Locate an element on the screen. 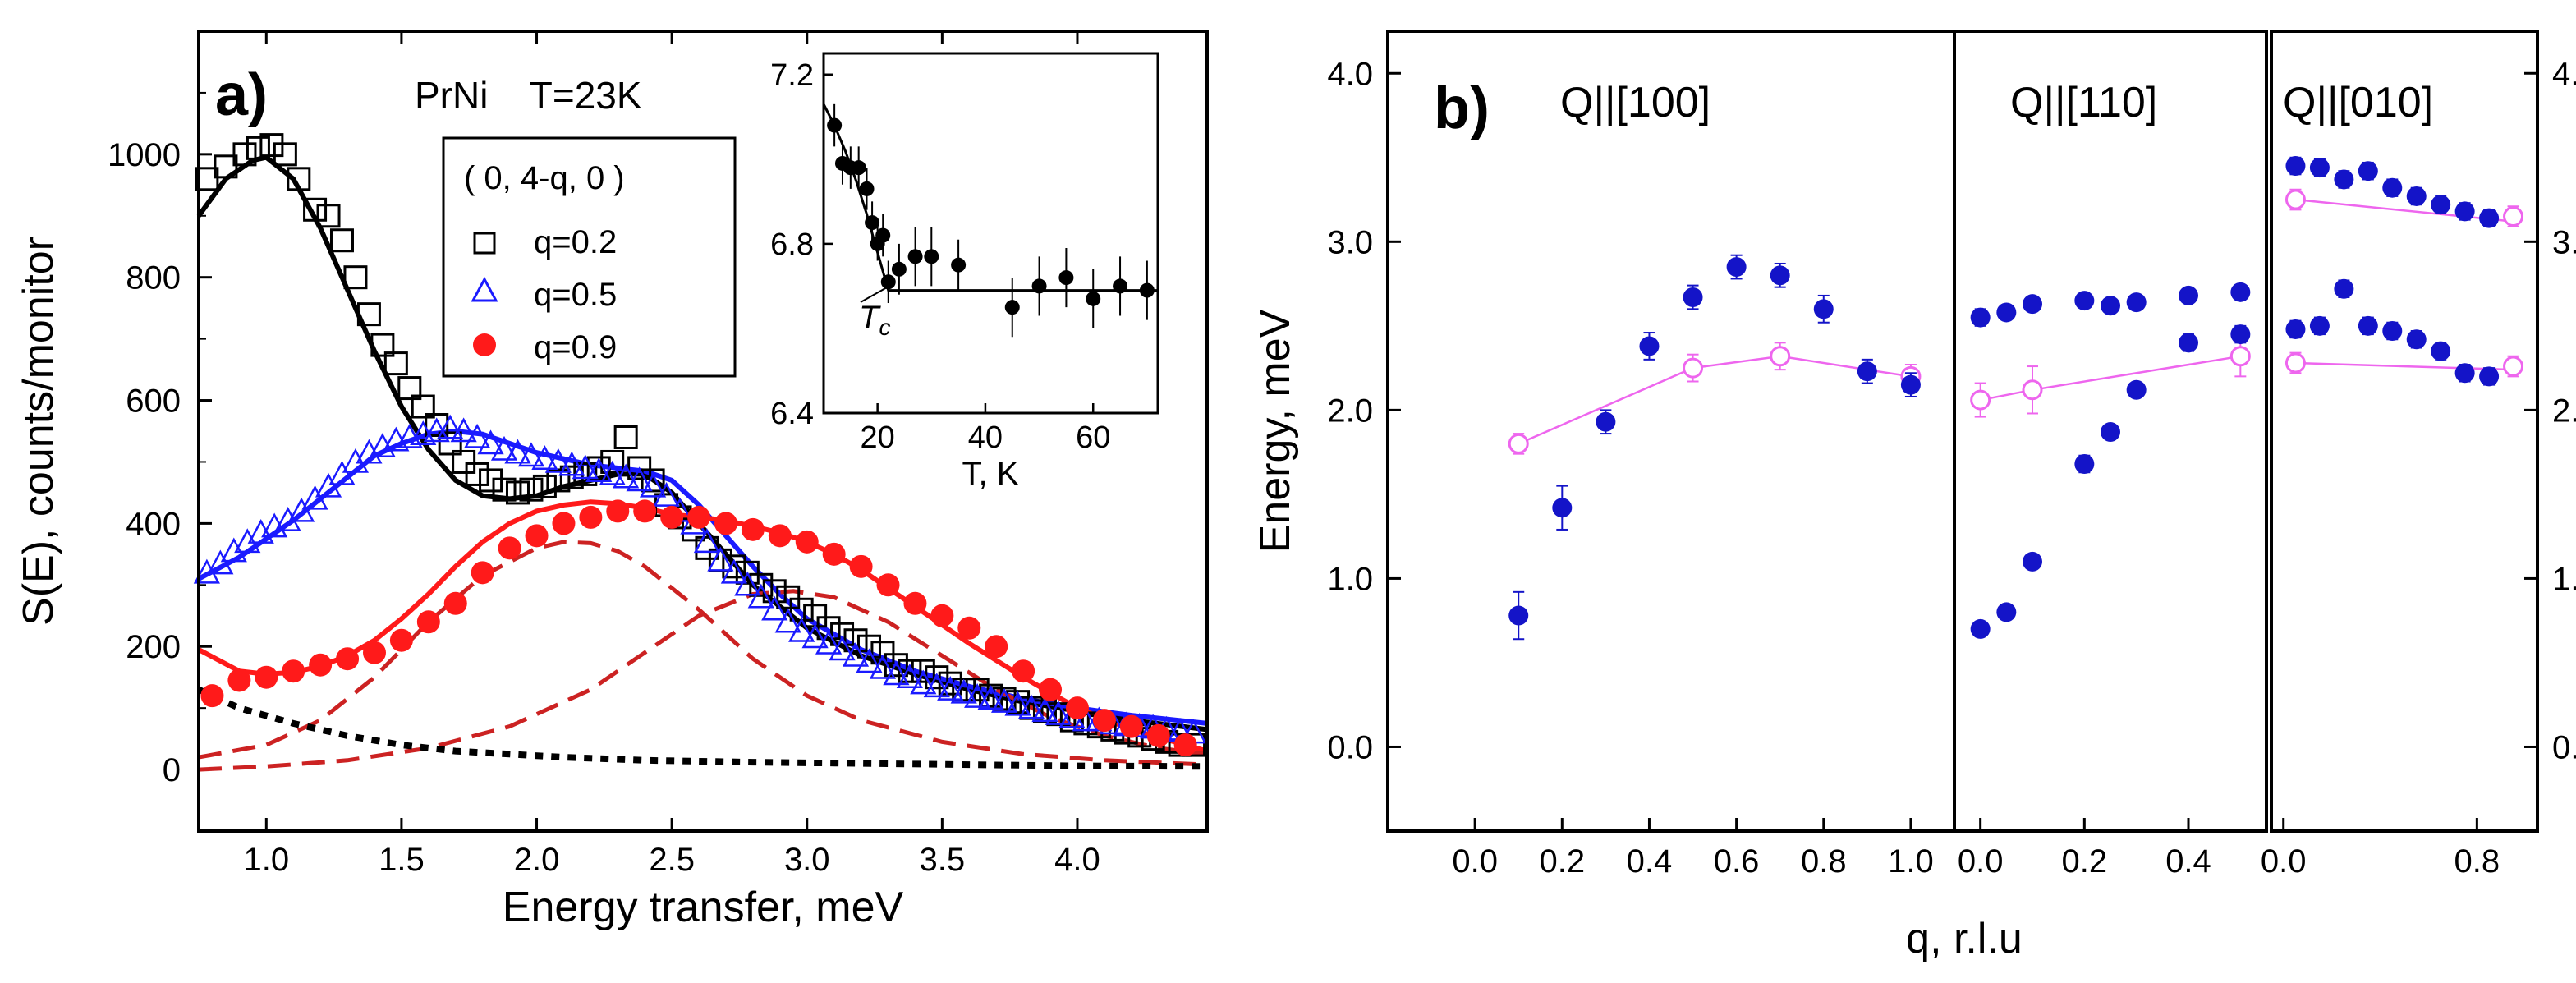 The width and height of the screenshot is (2576, 983). fit-line is located at coordinates (703, 653).